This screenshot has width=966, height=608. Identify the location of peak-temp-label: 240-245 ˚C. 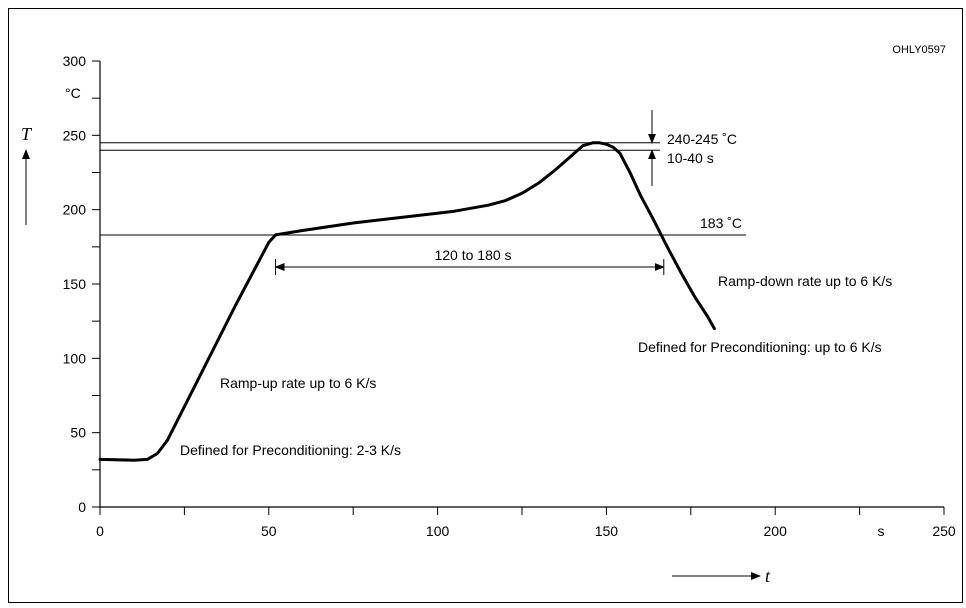
(702, 139).